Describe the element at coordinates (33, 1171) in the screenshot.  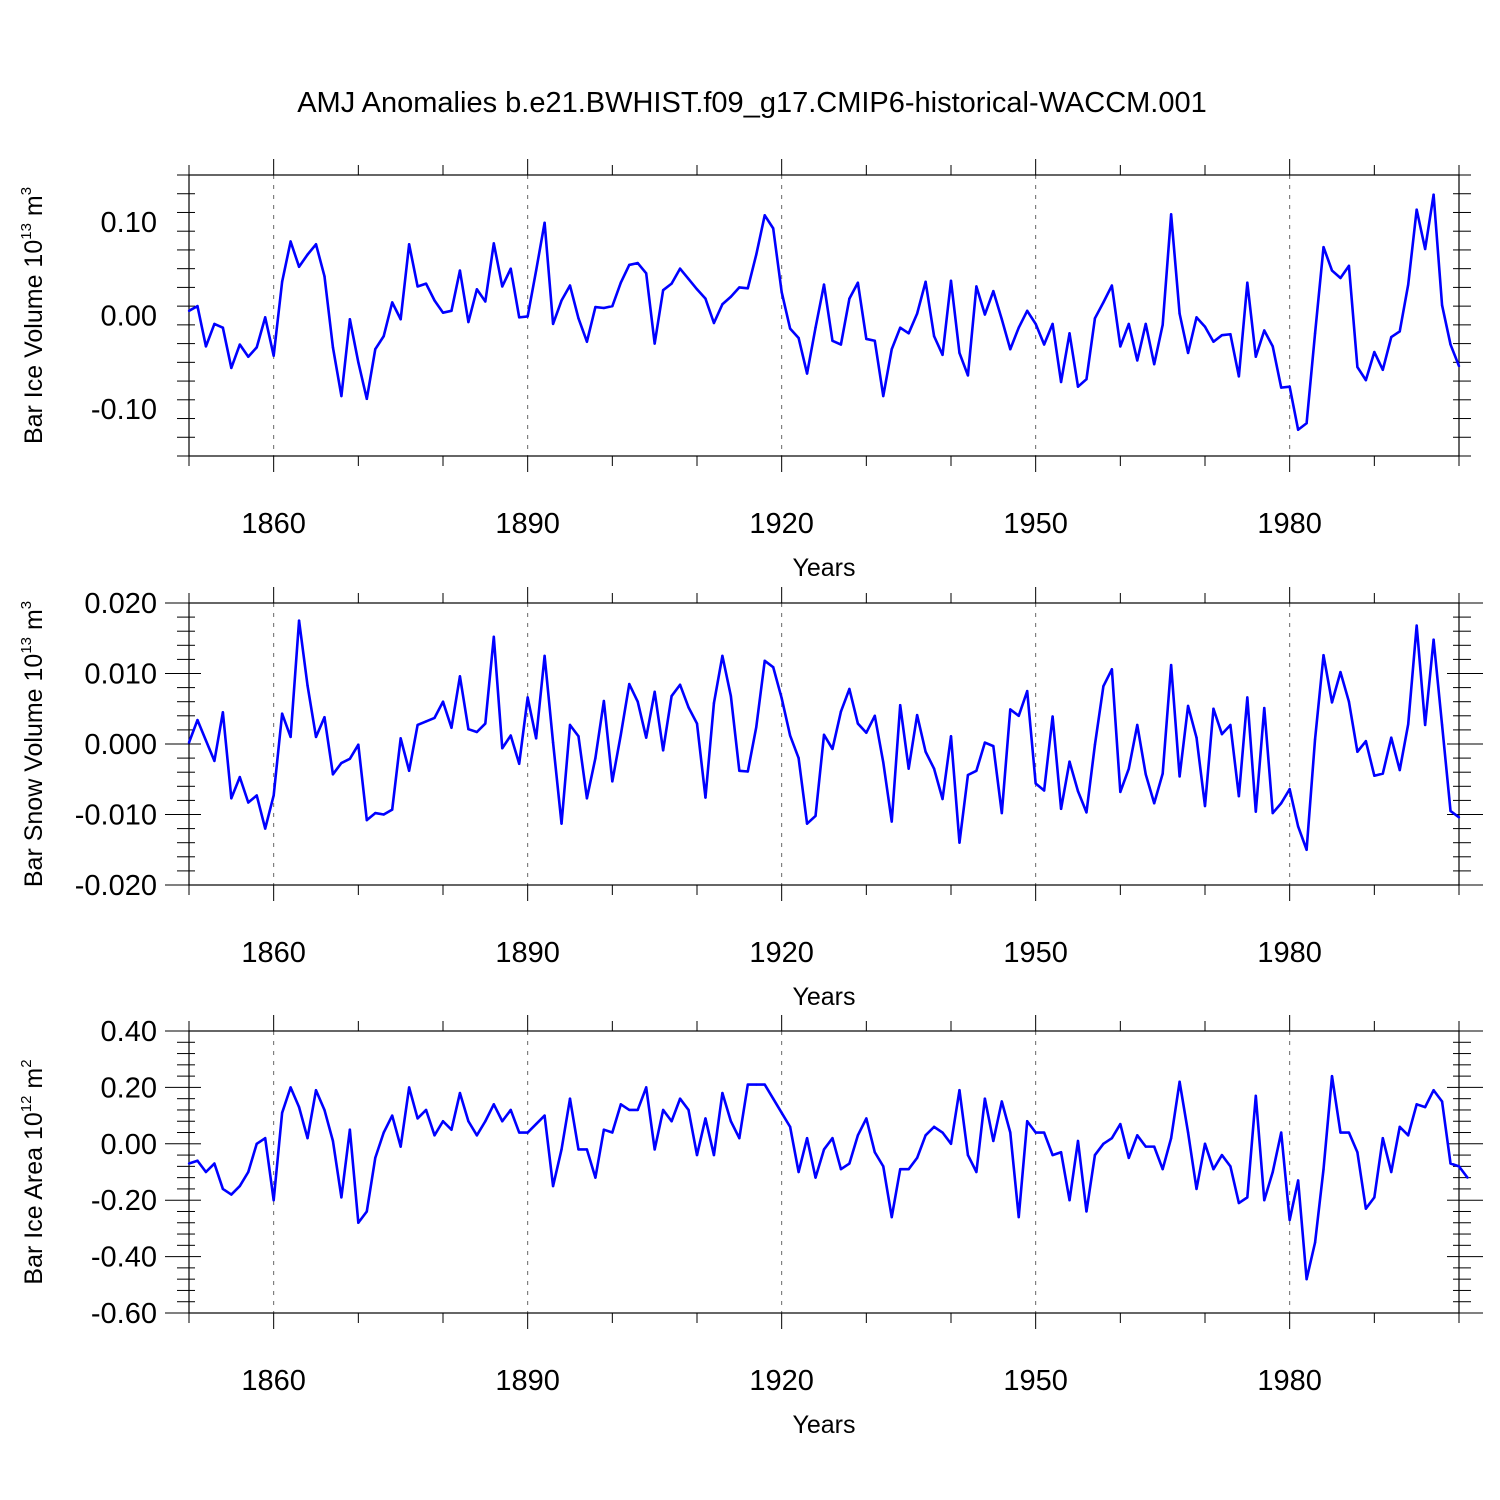
I see `y-axis-label: Bar Ice Area 1012 m2` at that location.